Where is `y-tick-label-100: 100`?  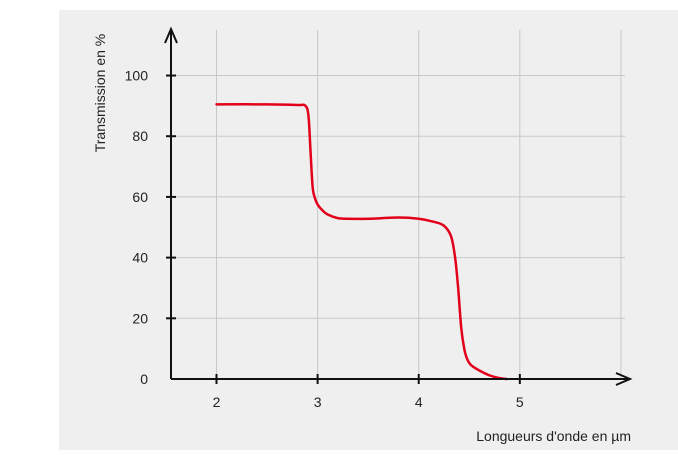 y-tick-label-100: 100 is located at coordinates (137, 76).